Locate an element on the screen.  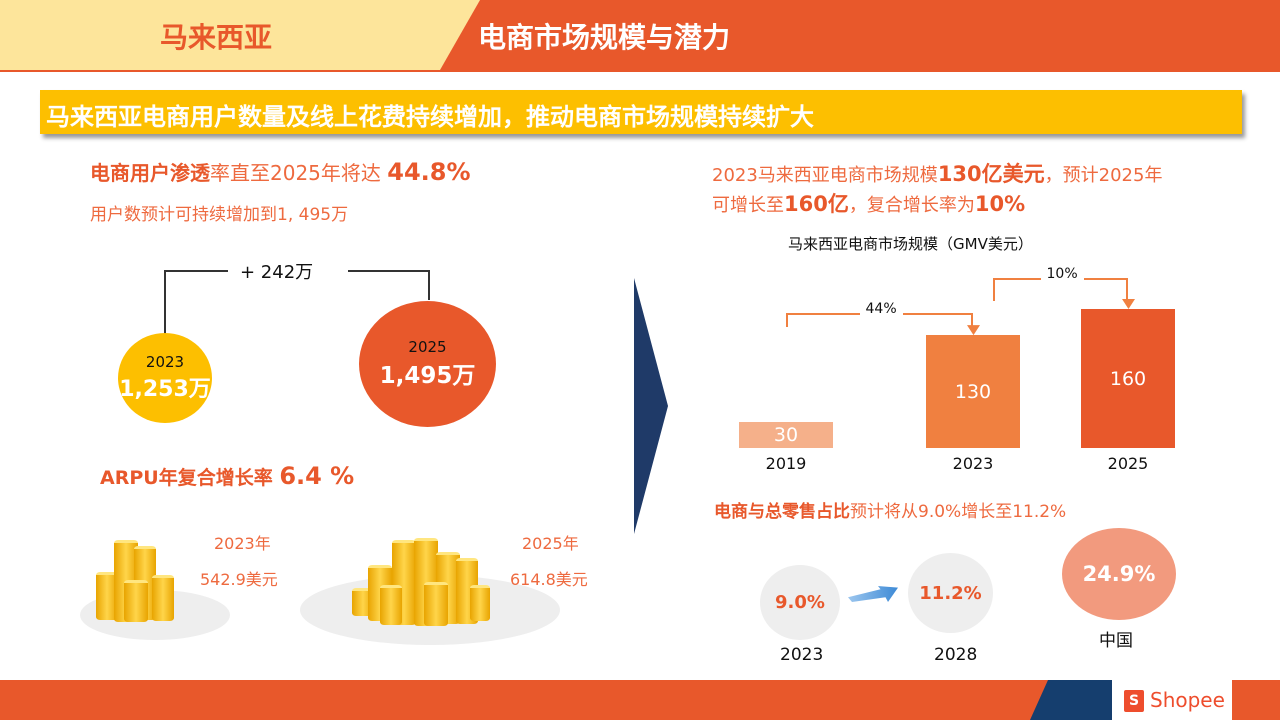
y2025: 2025 is located at coordinates (427, 347).